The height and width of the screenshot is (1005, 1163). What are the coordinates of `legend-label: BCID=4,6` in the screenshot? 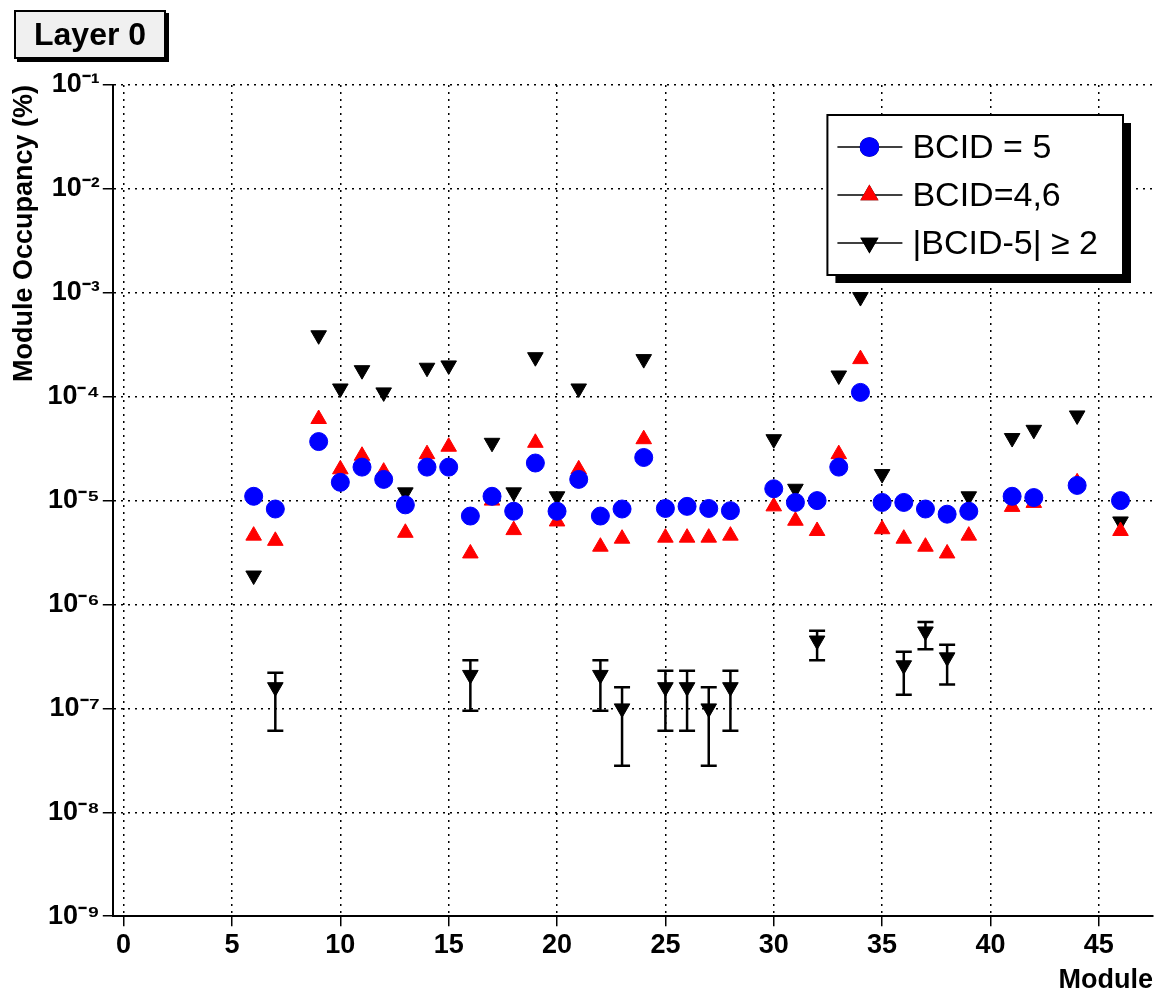 It's located at (986, 194).